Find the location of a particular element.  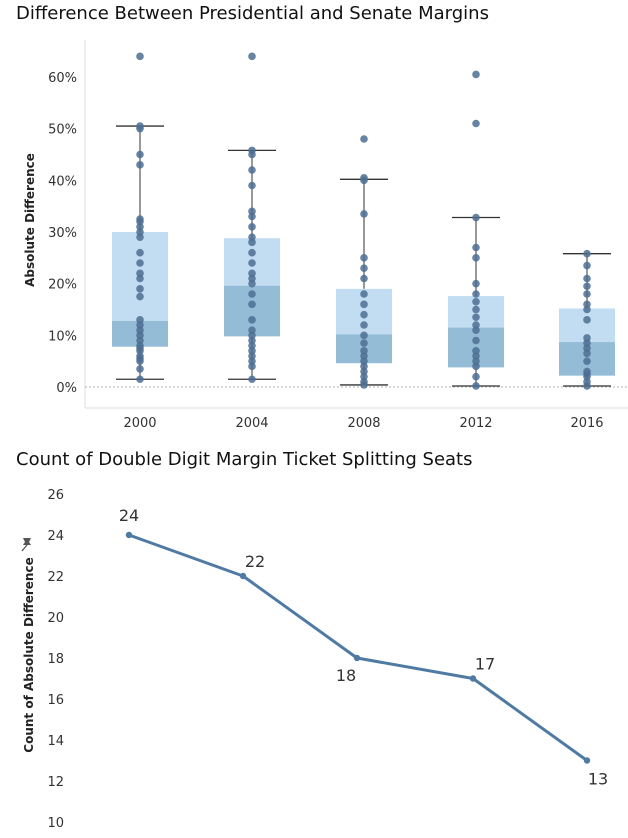

line-data-label: 22 is located at coordinates (255, 561).